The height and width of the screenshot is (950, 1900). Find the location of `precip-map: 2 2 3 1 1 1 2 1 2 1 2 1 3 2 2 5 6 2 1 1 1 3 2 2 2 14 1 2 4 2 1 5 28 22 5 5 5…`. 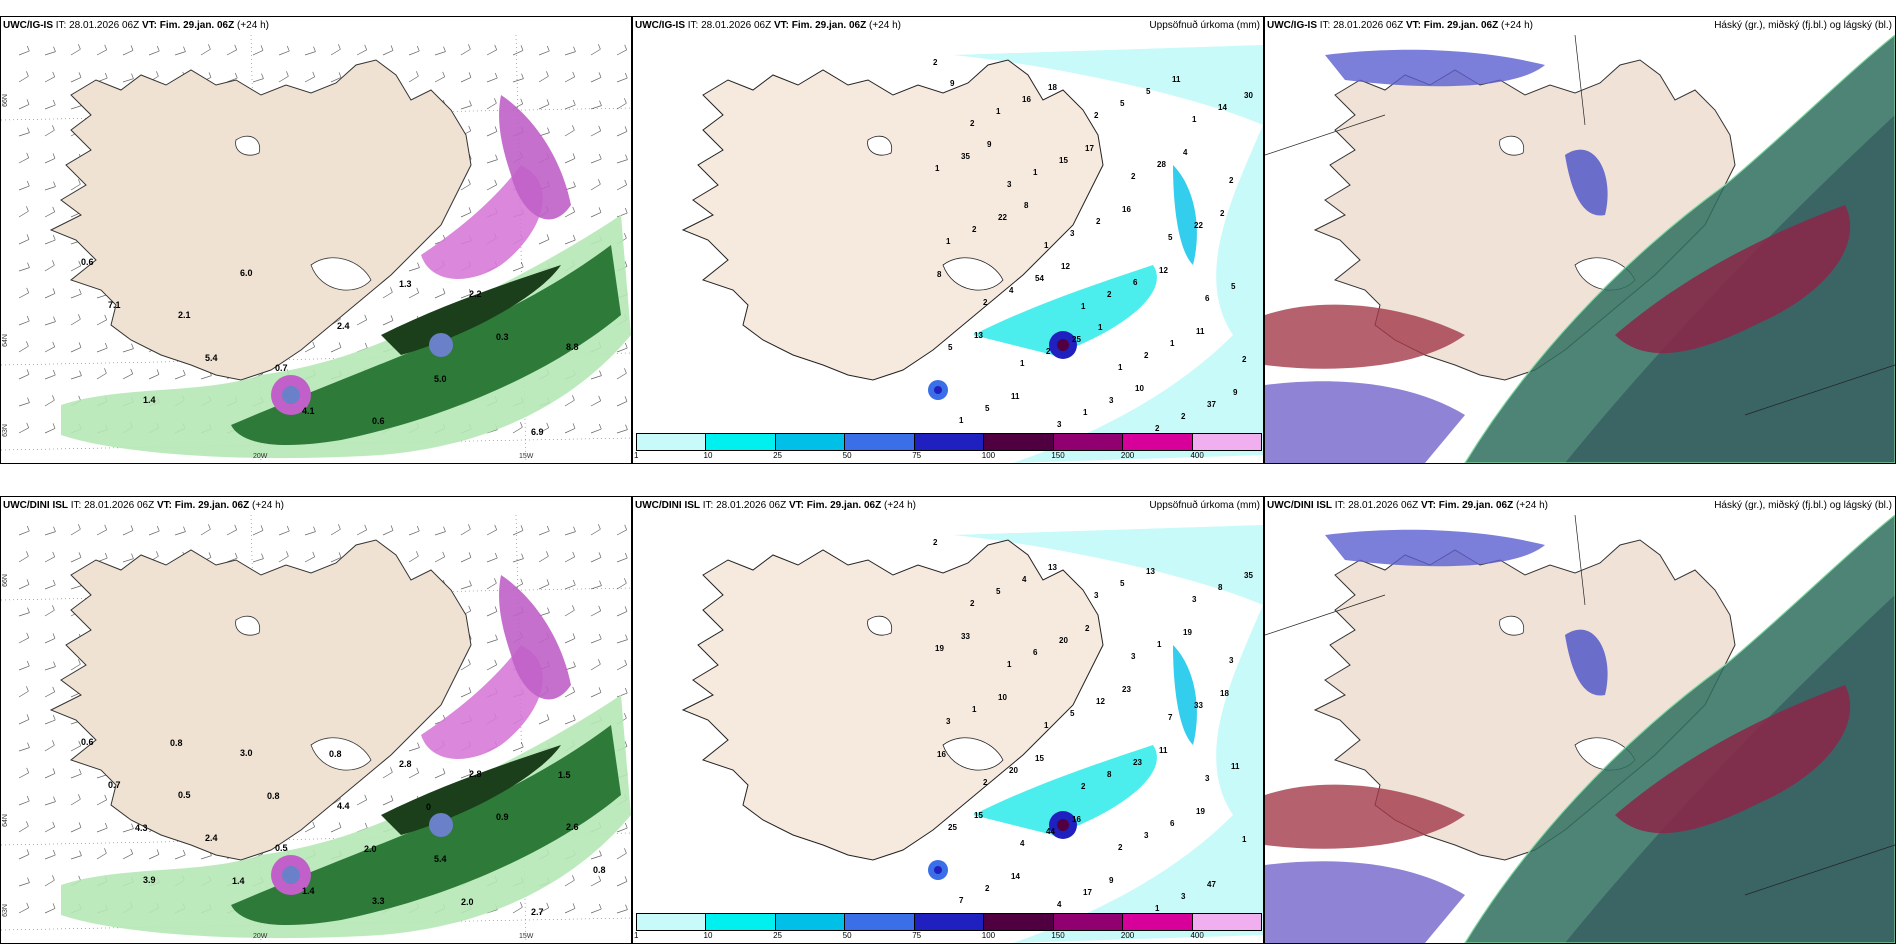

precip-map: 2 2 3 1 1 1 2 1 2 1 2 1 3 2 2 5 6 2 1 1 1 3 2 2 2 14 1 2 4 2 1 5 28 22 5 5 5… is located at coordinates (948, 249).